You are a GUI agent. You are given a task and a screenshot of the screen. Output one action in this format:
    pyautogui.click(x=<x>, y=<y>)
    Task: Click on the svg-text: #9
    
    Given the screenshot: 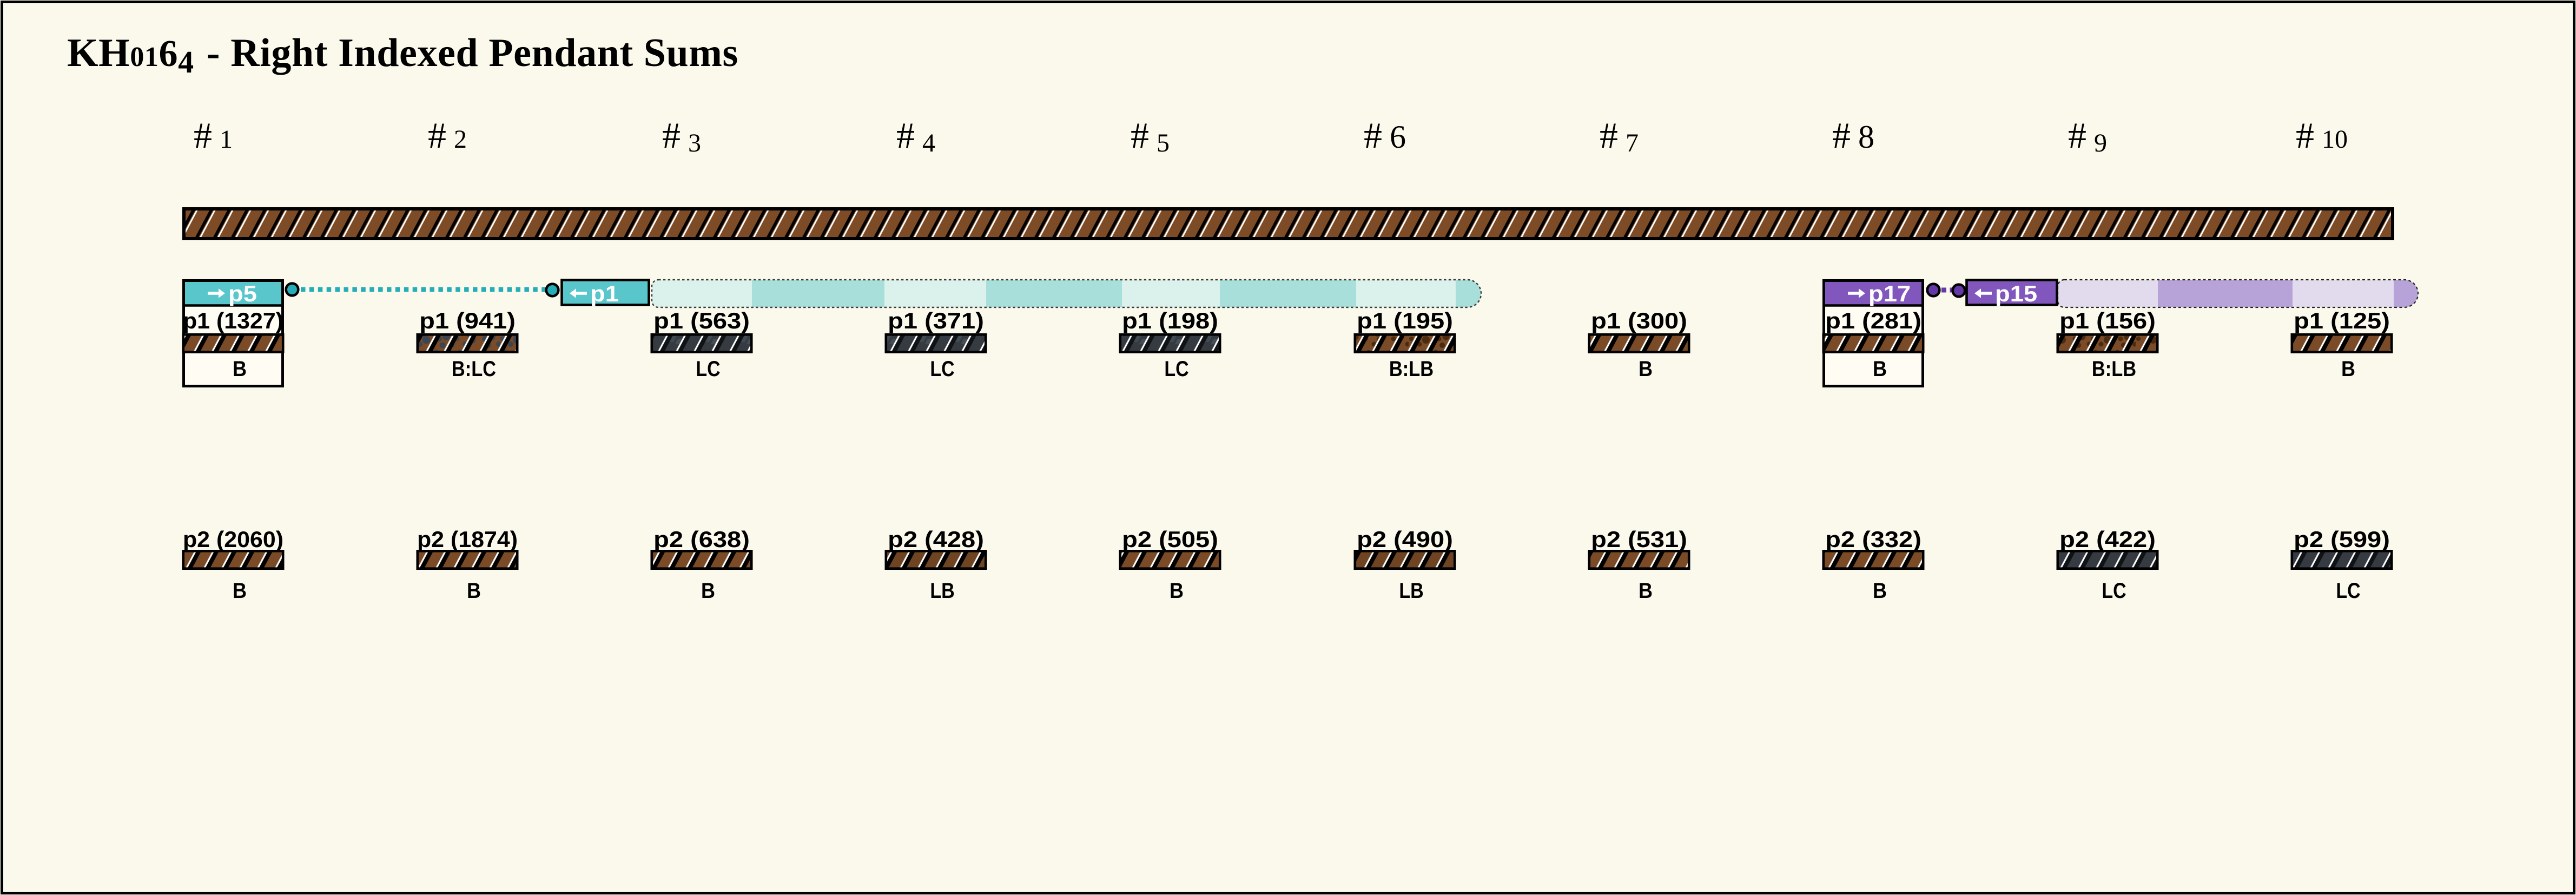 What is the action you would take?
    pyautogui.click(x=2087, y=136)
    